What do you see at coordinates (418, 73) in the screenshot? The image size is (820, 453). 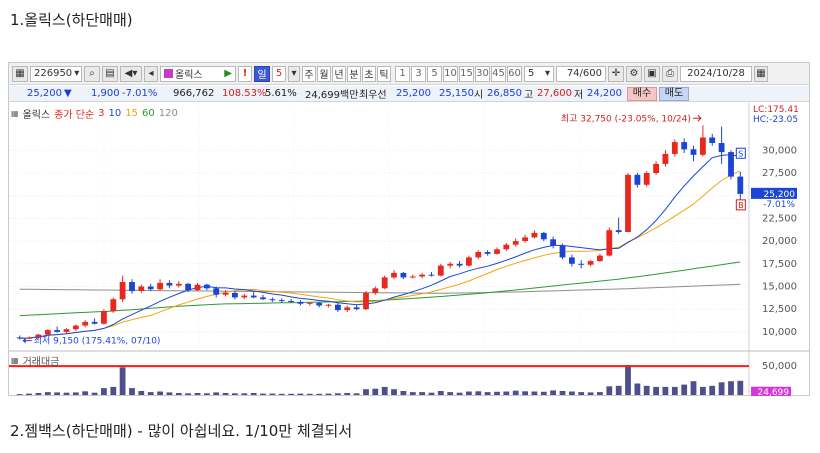 I see `minute-option-1: 3` at bounding box center [418, 73].